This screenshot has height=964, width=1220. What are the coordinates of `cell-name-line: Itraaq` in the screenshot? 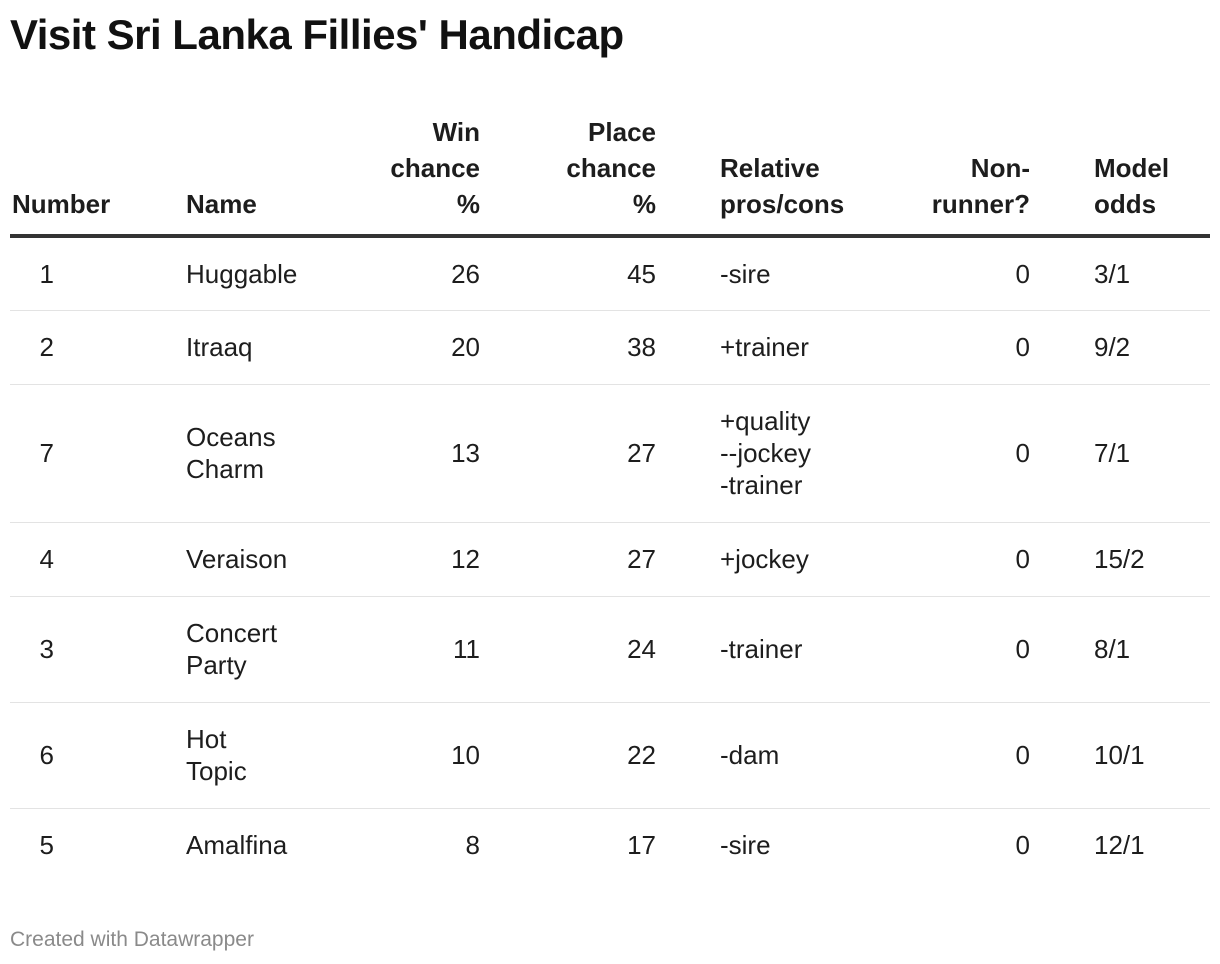 It's located at (219, 347).